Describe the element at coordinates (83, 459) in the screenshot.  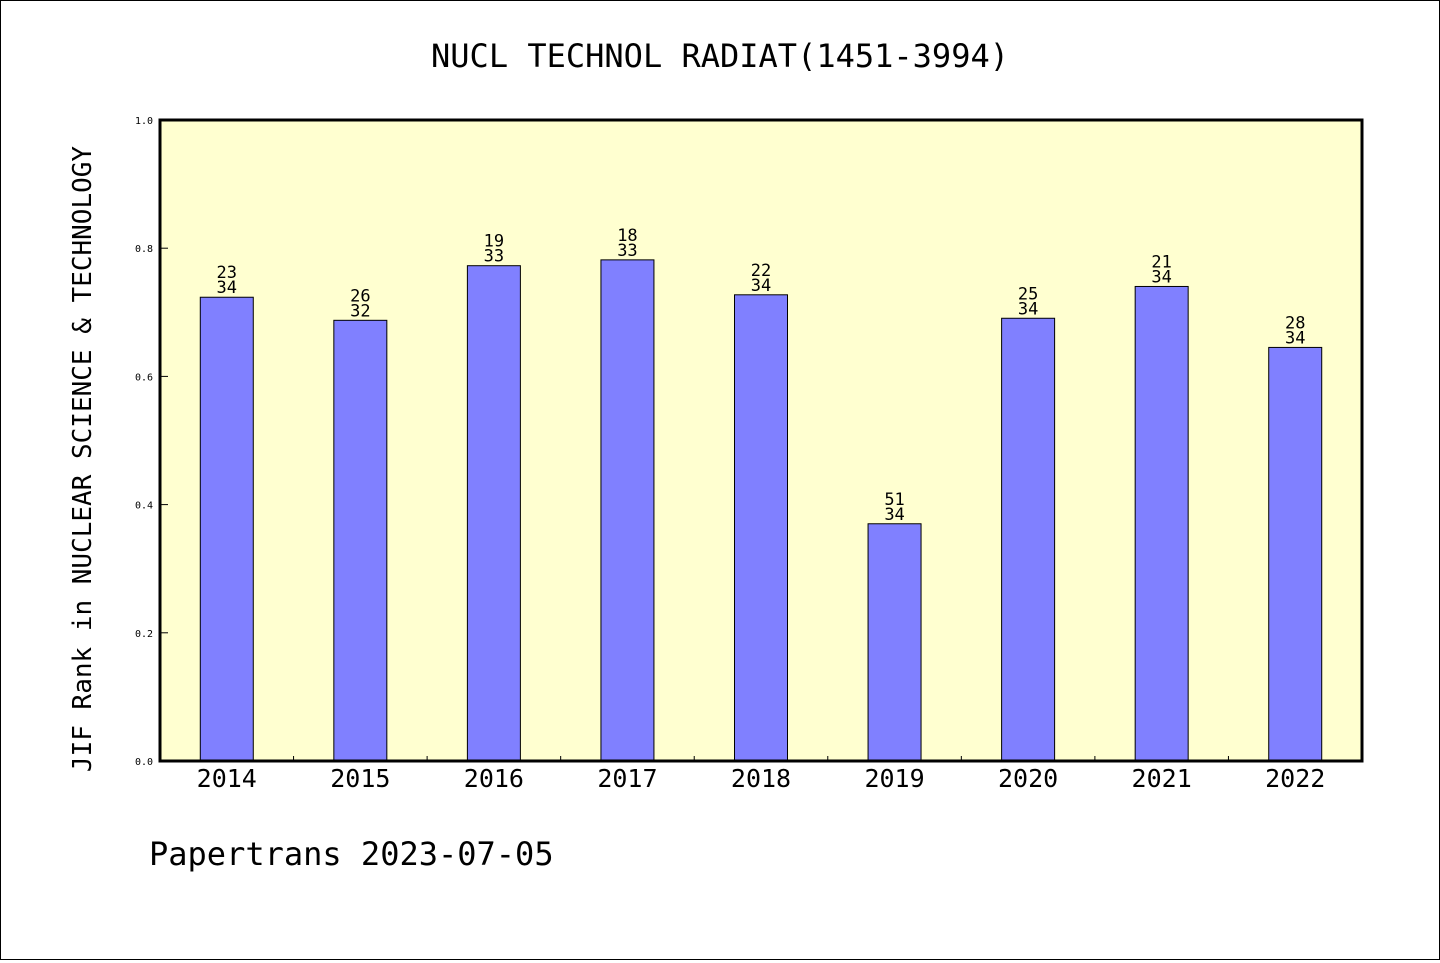
I see `y-axis-label: JIF Rank in NUCLEAR SCIENCE & TECHNOLOGY` at that location.